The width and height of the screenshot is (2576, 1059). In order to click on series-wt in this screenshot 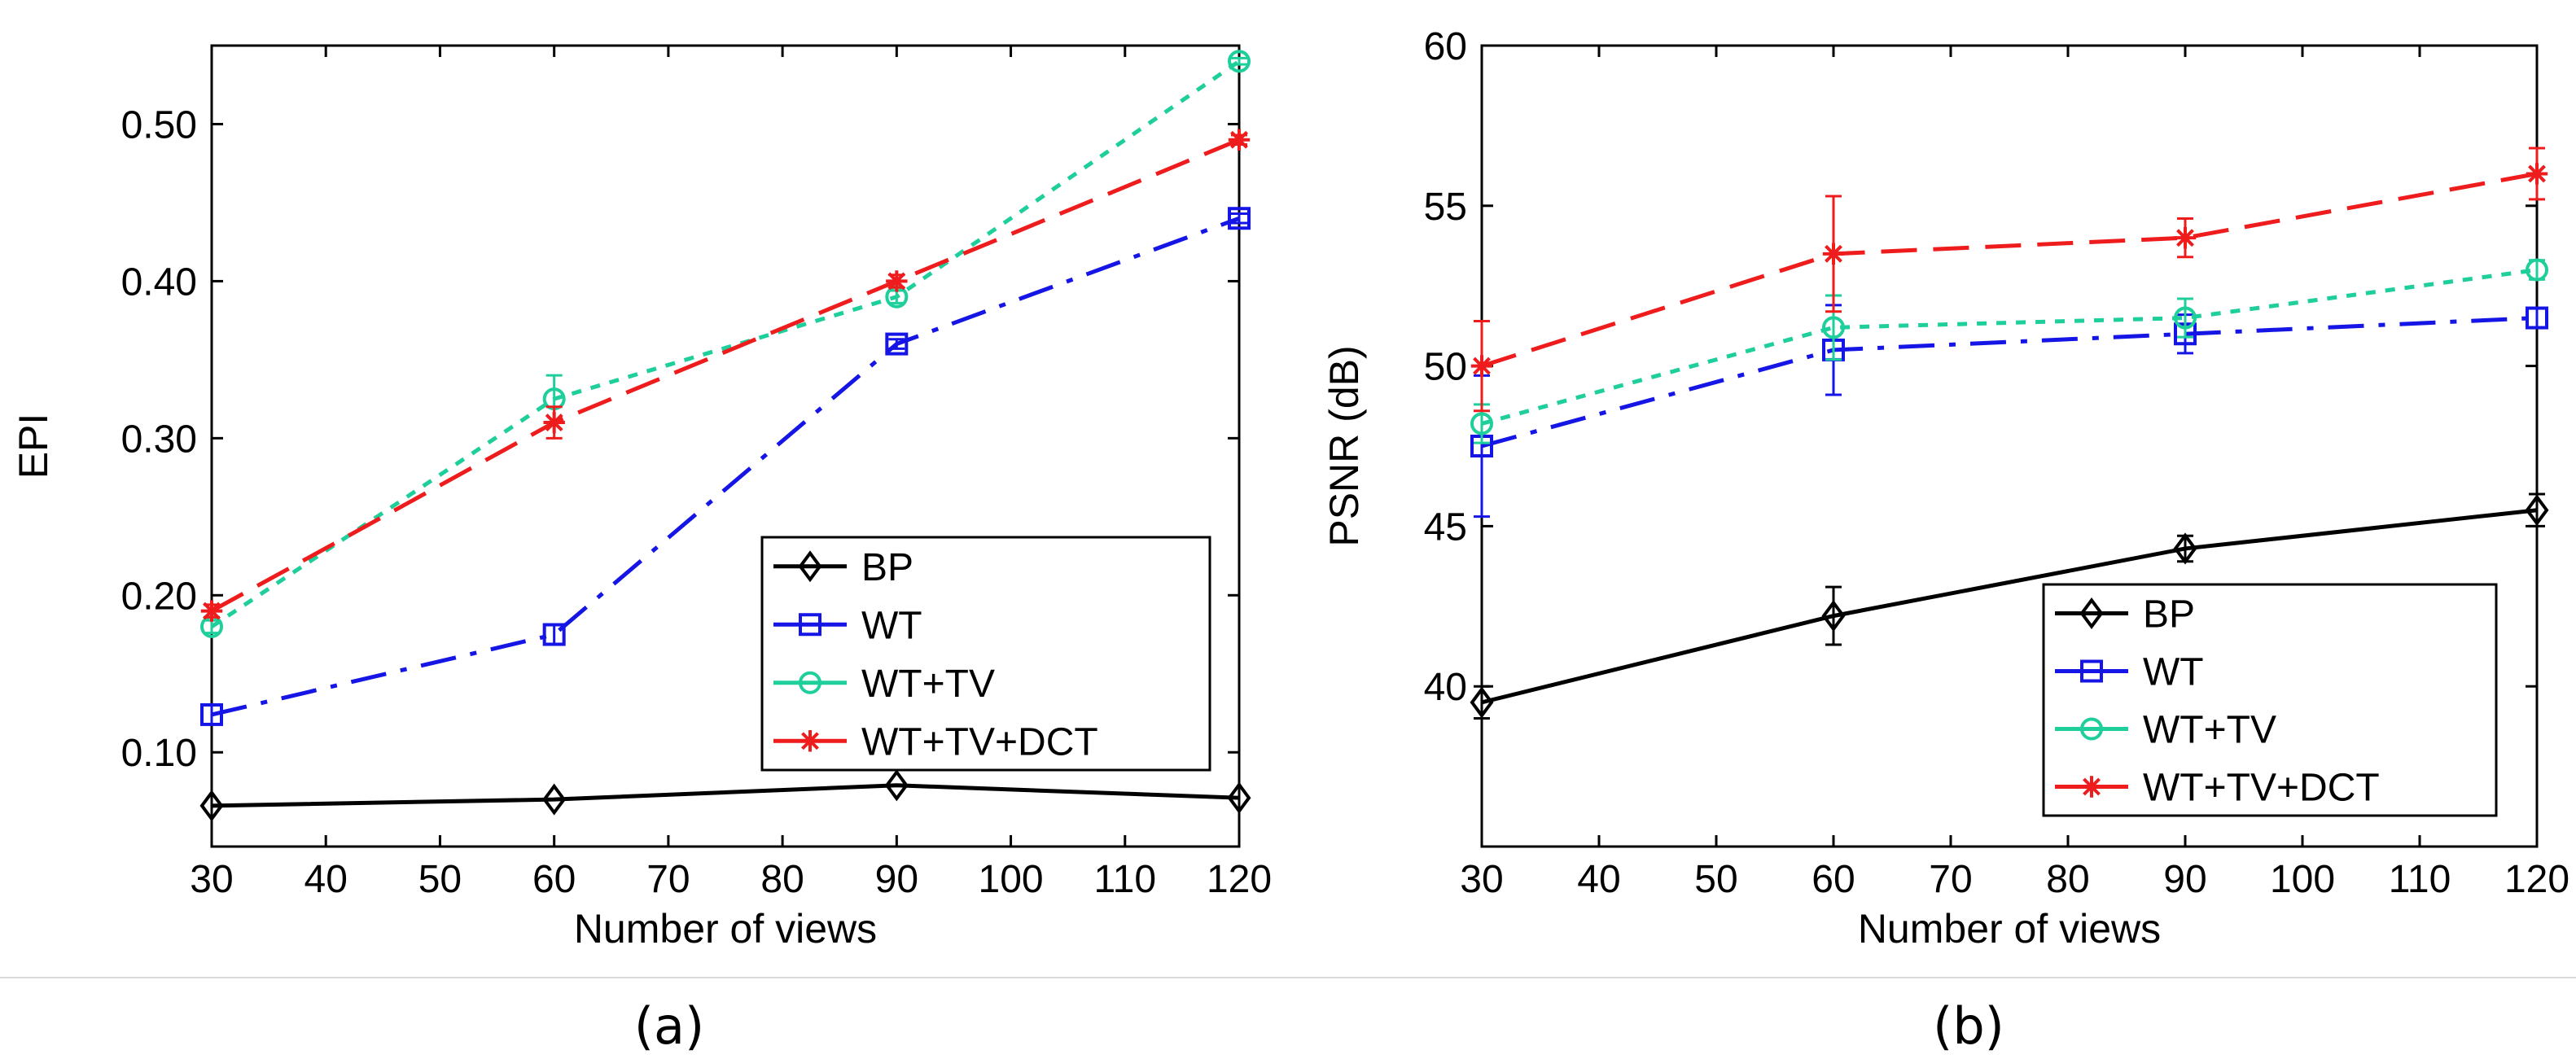, I will do `click(2009, 411)`.